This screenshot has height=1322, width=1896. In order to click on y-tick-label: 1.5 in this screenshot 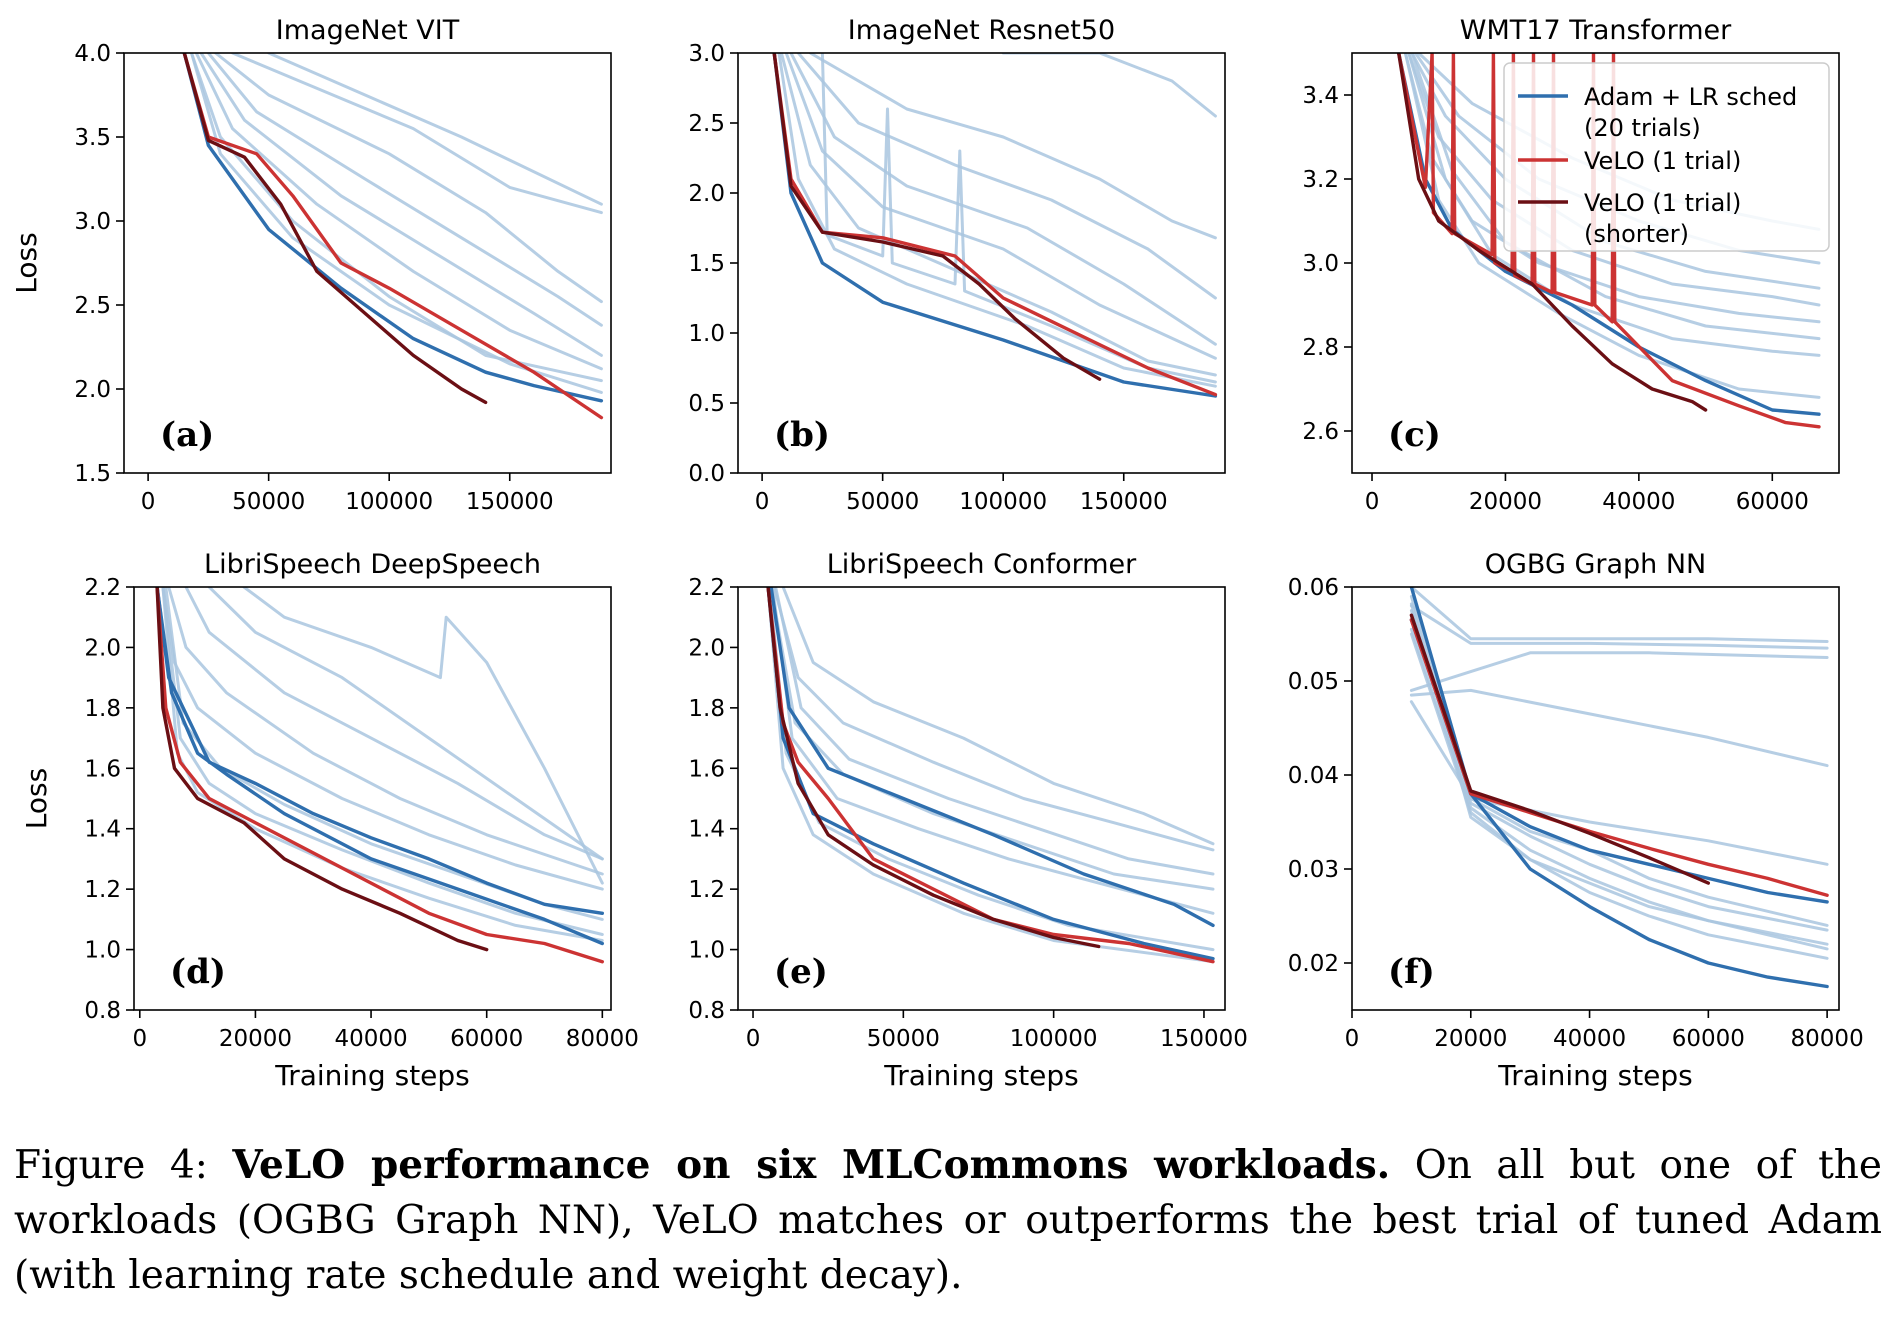, I will do `click(706, 264)`.